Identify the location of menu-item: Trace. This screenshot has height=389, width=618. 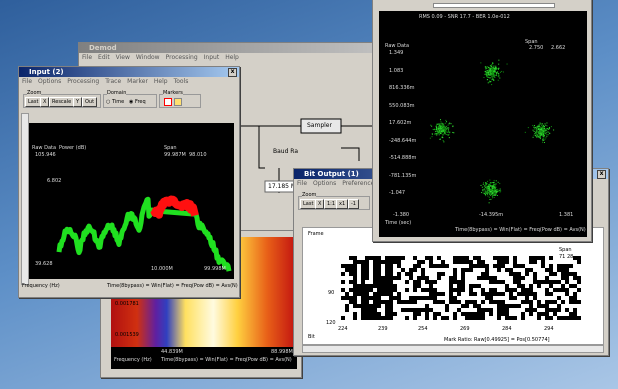
(113, 81).